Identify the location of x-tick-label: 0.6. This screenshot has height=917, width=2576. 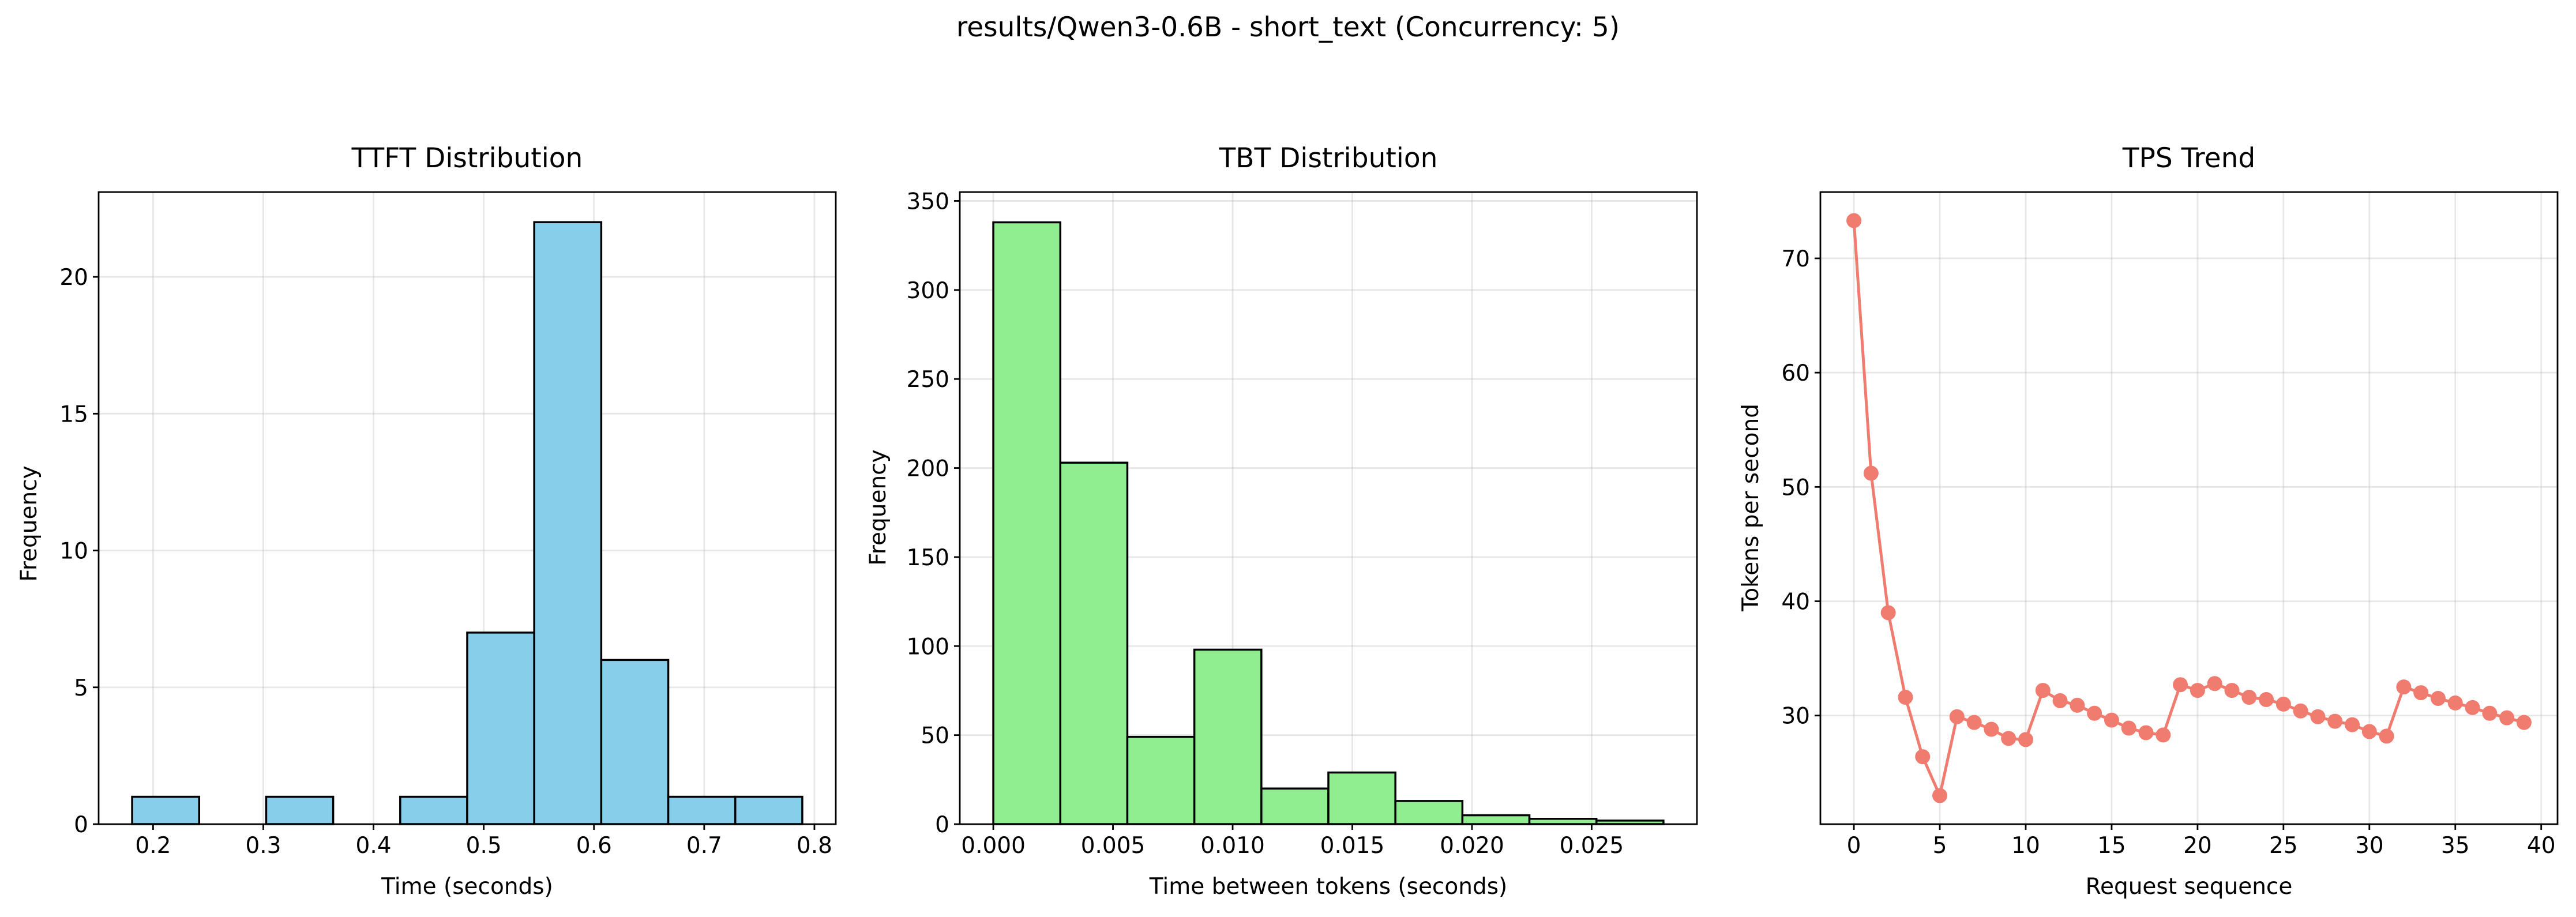
(594, 846).